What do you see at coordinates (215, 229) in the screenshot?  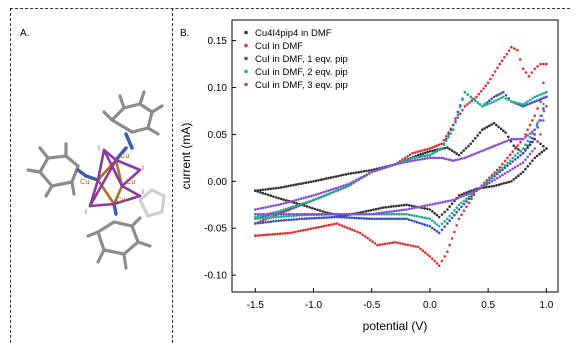 I see `y-tick-label: -0.05` at bounding box center [215, 229].